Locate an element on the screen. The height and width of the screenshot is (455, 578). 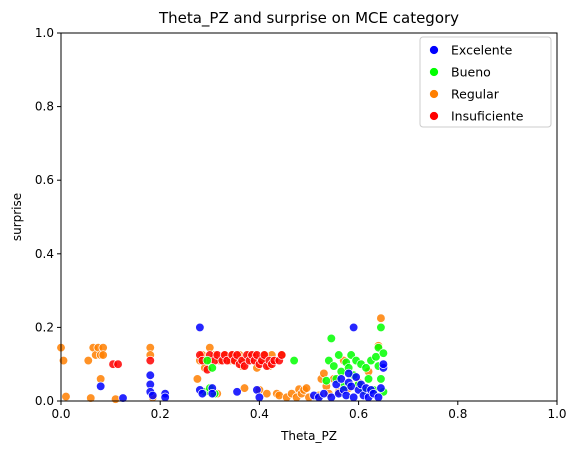
legend-label-bueno: Bueno is located at coordinates (471, 72).